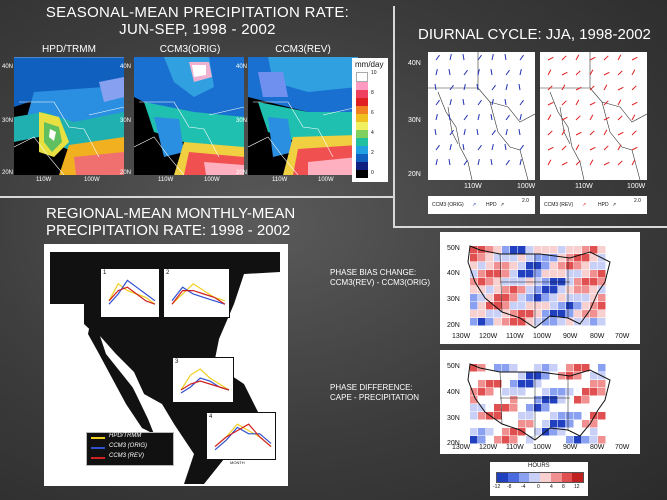  Describe the element at coordinates (374, 393) in the screenshot. I see `phase-diff-label: PHASE DIFFERENCE: CAPE - PRECIPITATION` at that location.